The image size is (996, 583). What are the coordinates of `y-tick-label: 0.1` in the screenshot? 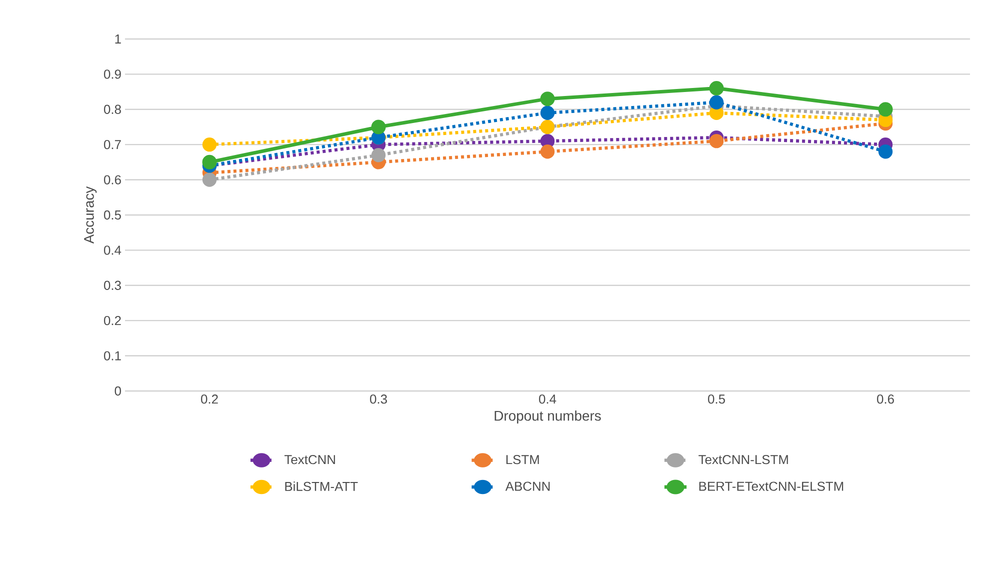 It's located at (112, 355).